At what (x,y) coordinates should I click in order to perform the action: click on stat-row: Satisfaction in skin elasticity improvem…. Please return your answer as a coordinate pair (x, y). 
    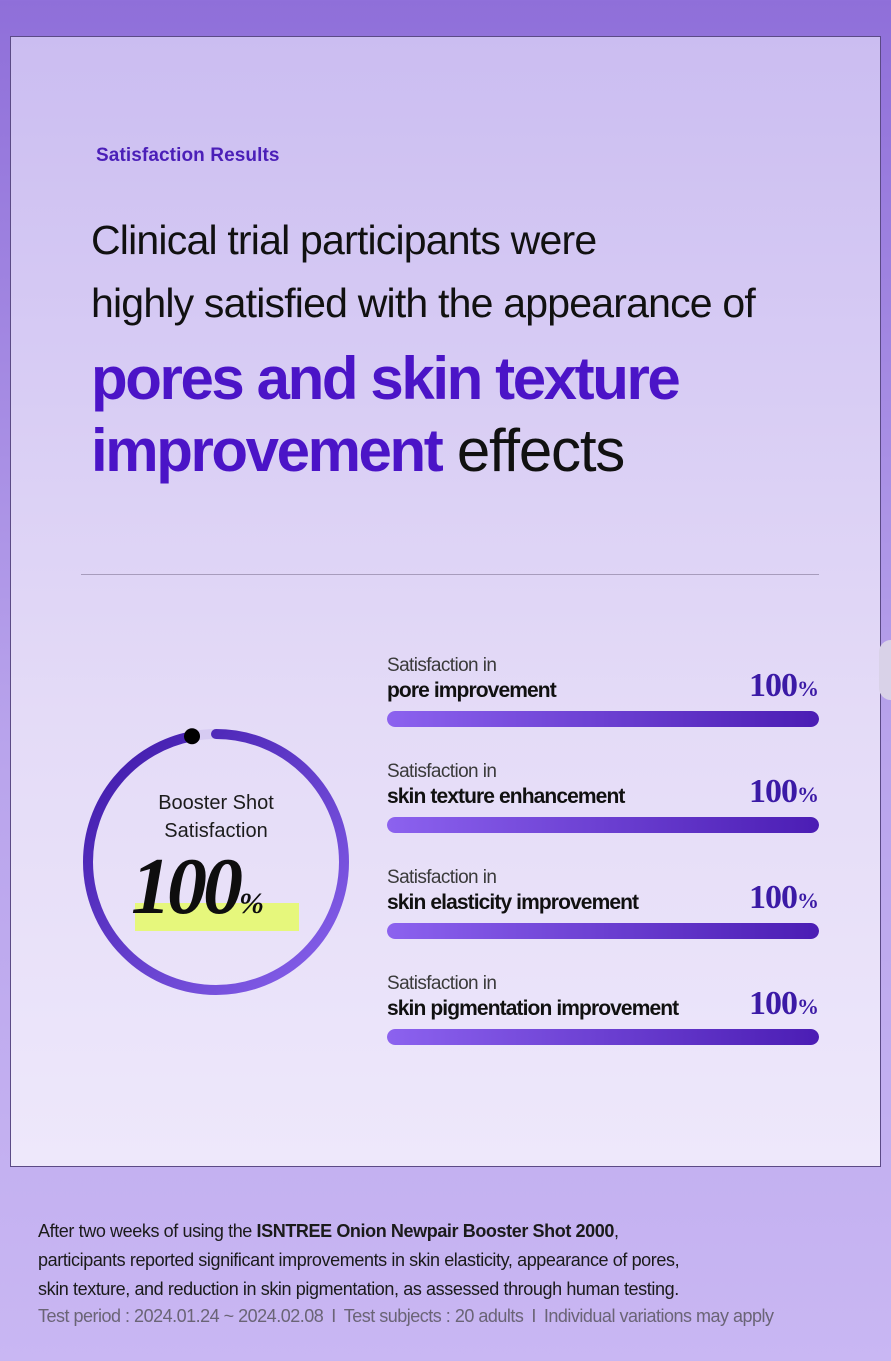
    Looking at the image, I should click on (603, 907).